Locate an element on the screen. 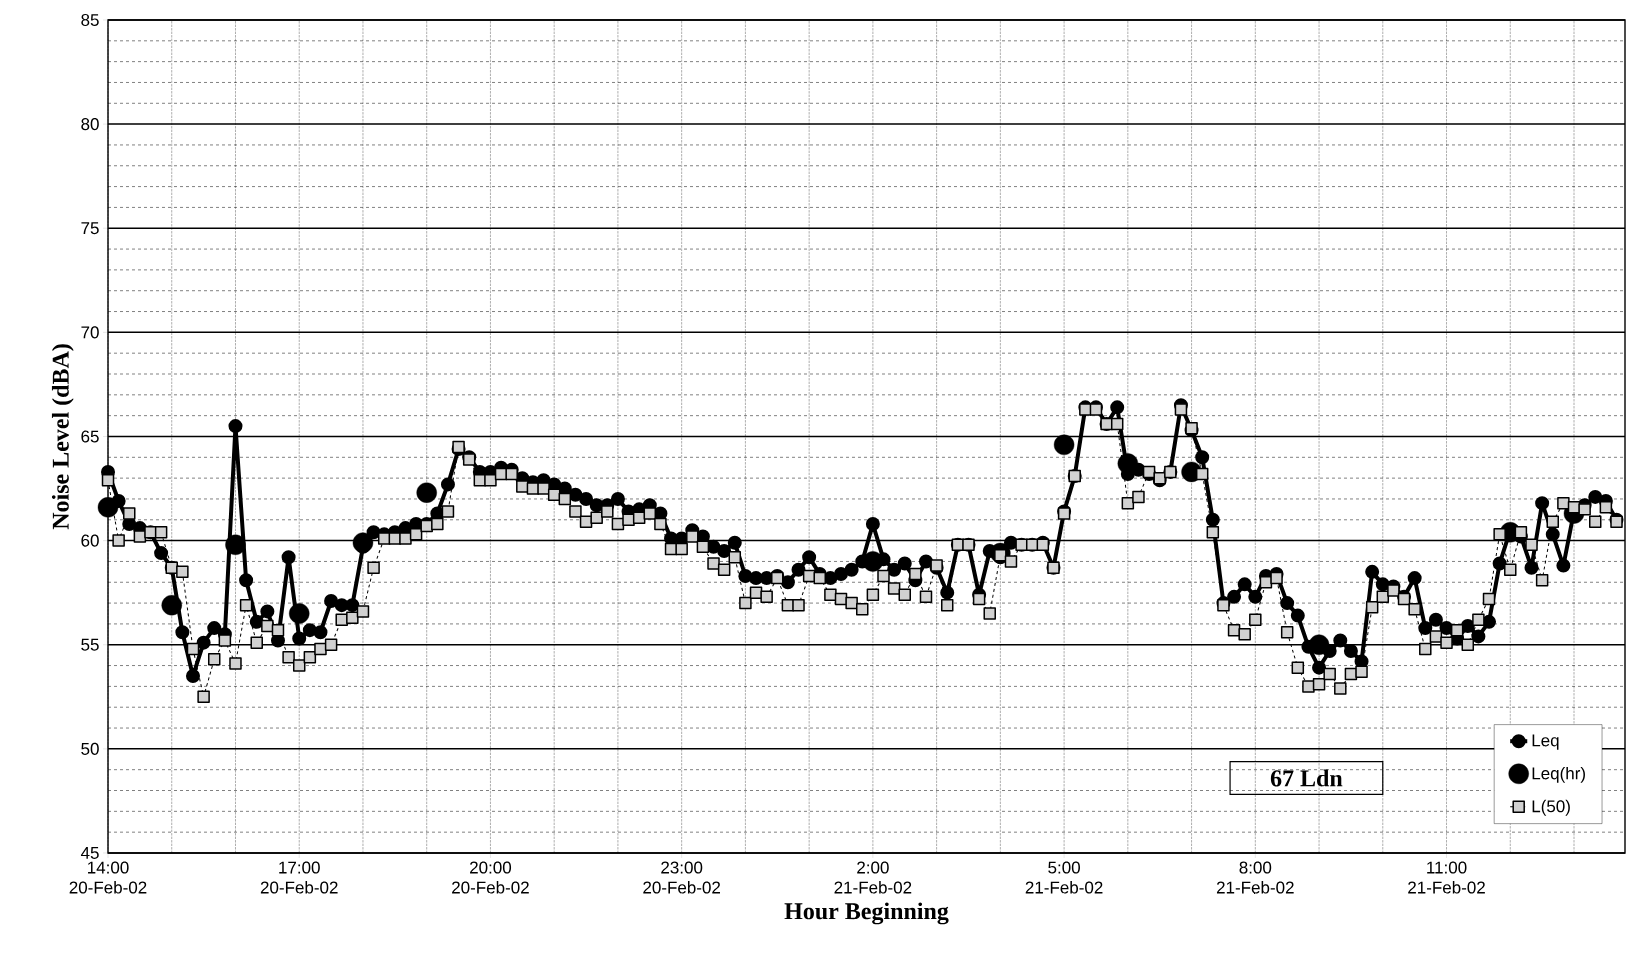 Image resolution: width=1627 pixels, height=976 pixels. x-axis-title: Hour Beginning is located at coordinates (866, 913).